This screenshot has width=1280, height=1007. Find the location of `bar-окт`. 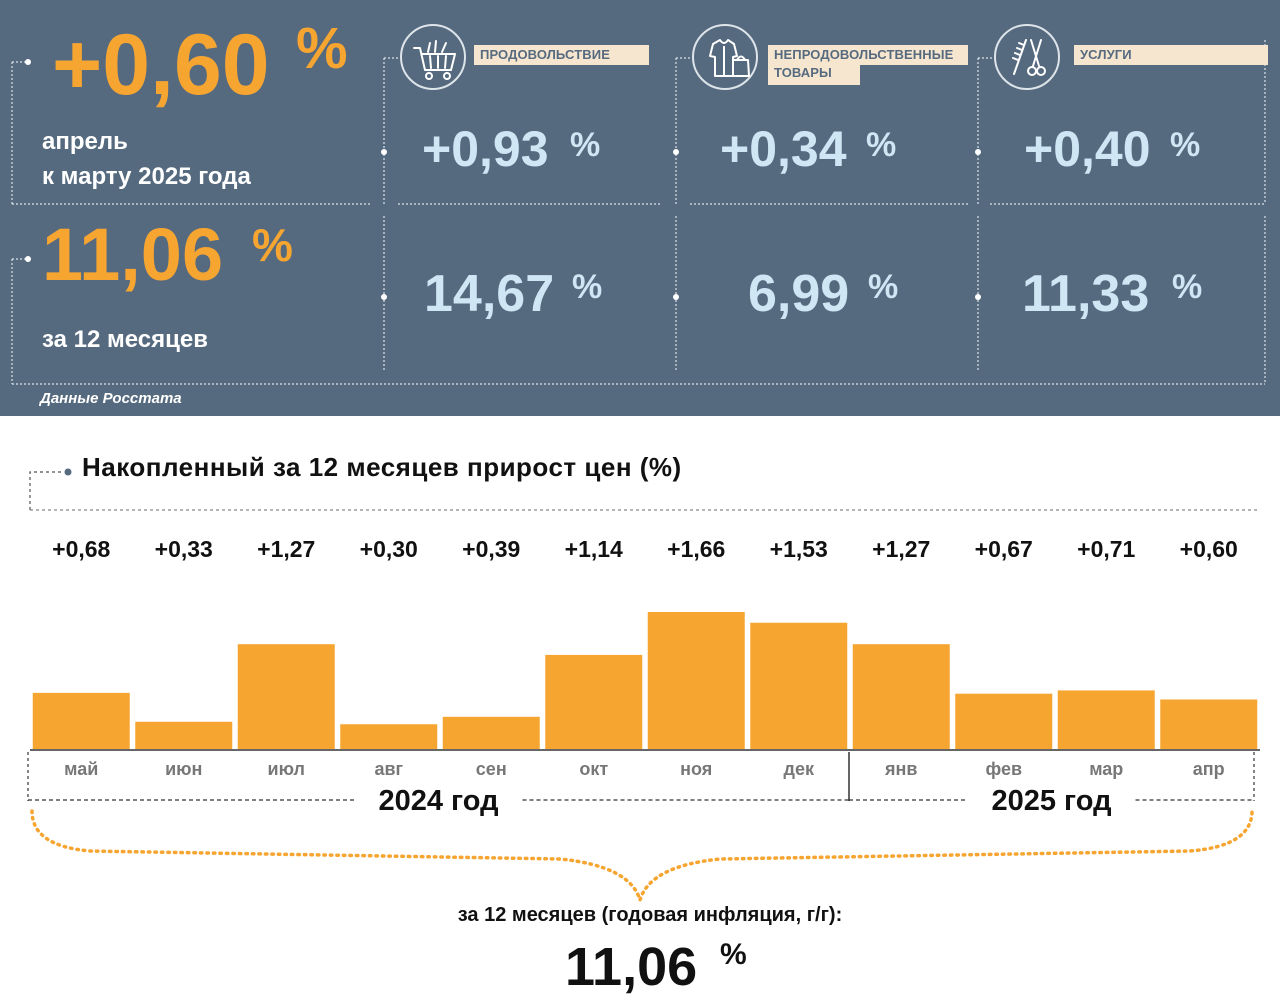

bar-окт is located at coordinates (594, 701).